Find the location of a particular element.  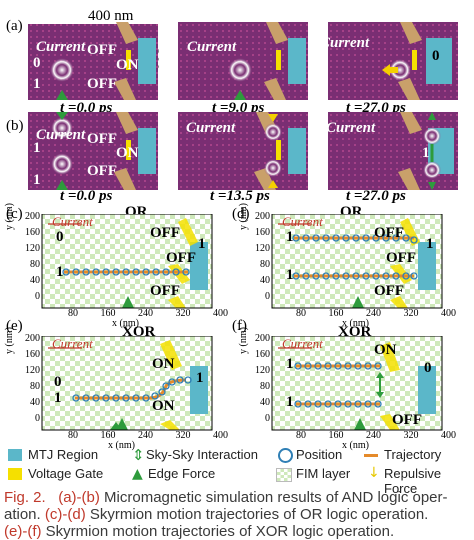

yticks-f: 200 160 120 80 40 0 is located at coordinates (260, 379).